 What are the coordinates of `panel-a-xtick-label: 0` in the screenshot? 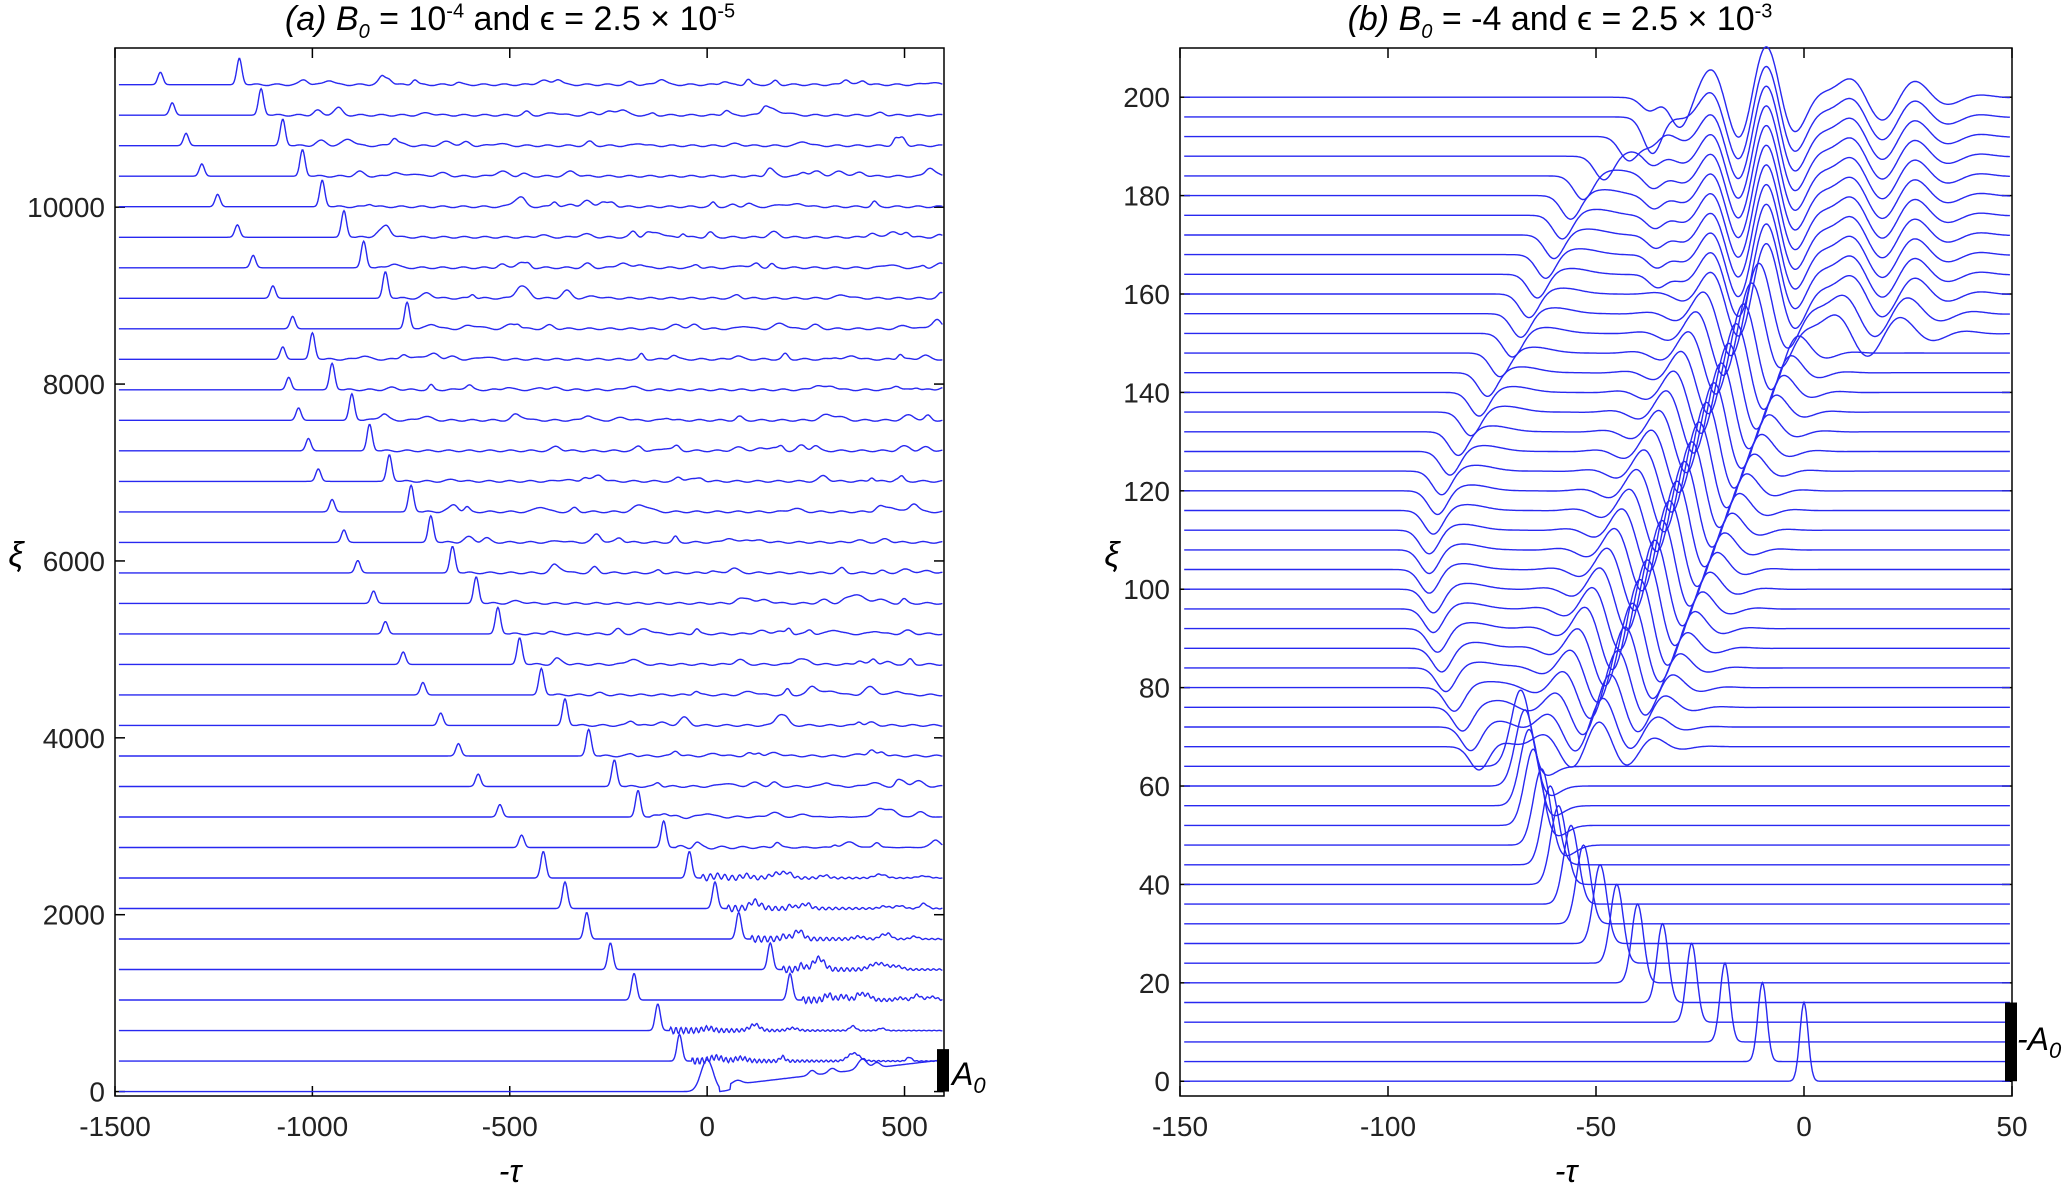 It's located at (707, 1126).